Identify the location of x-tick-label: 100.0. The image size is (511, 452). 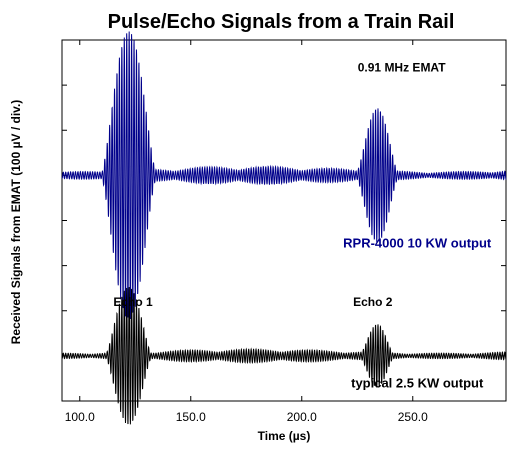
(80, 417).